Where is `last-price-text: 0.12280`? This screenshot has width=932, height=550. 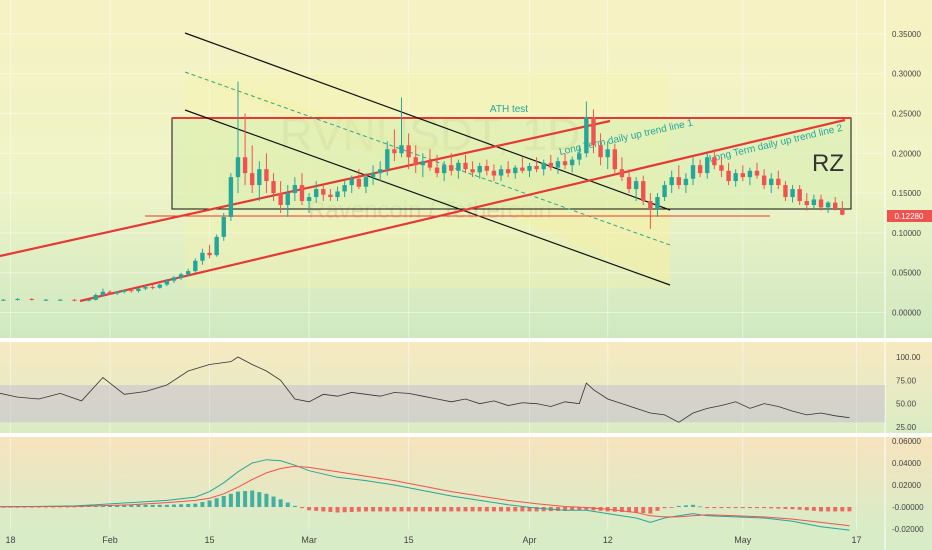
last-price-text: 0.12280 is located at coordinates (909, 216).